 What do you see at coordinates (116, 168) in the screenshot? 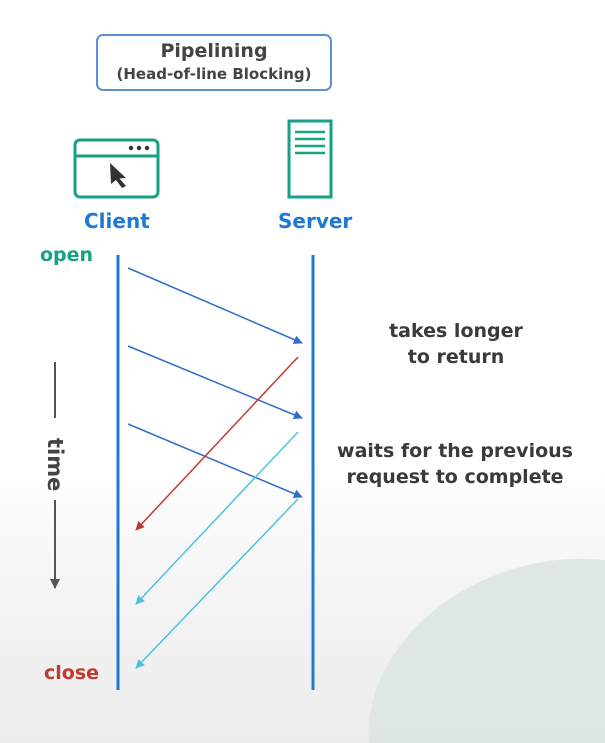
I see `browser-window-icon` at bounding box center [116, 168].